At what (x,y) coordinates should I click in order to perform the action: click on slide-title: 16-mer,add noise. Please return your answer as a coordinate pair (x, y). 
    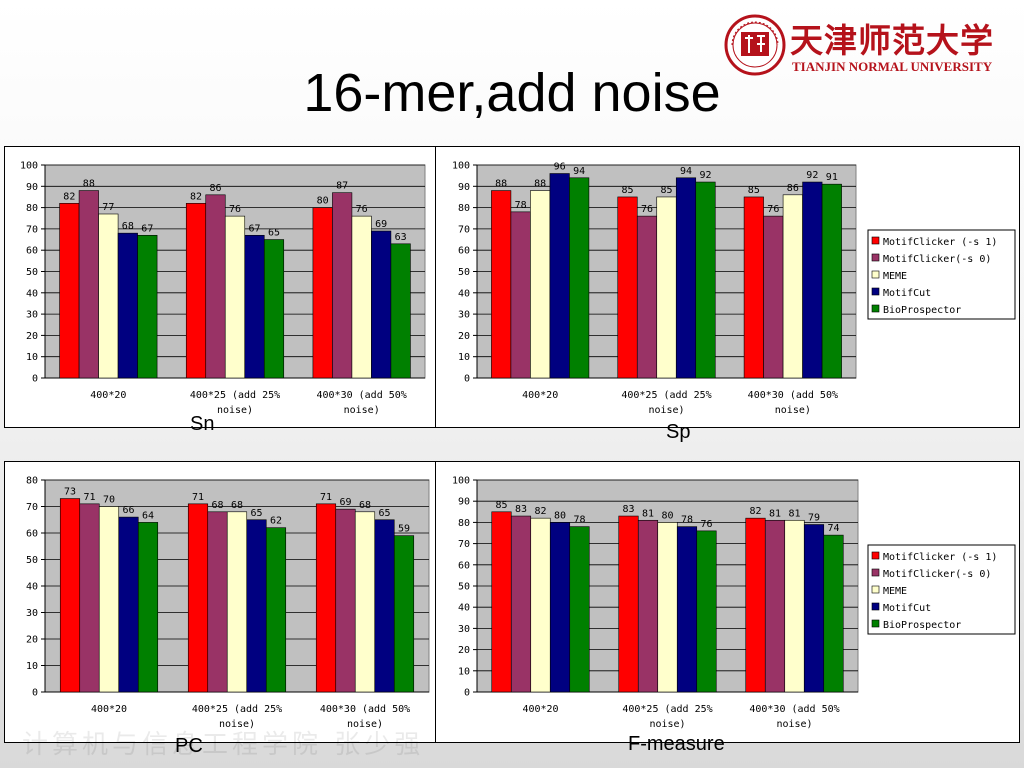
    Looking at the image, I should click on (512, 93).